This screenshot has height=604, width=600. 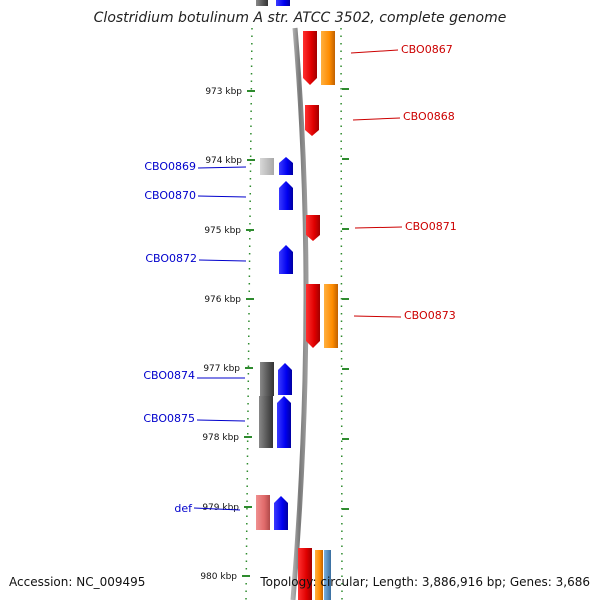 What do you see at coordinates (312, 120) in the screenshot?
I see `cds-feature-cbo0868` at bounding box center [312, 120].